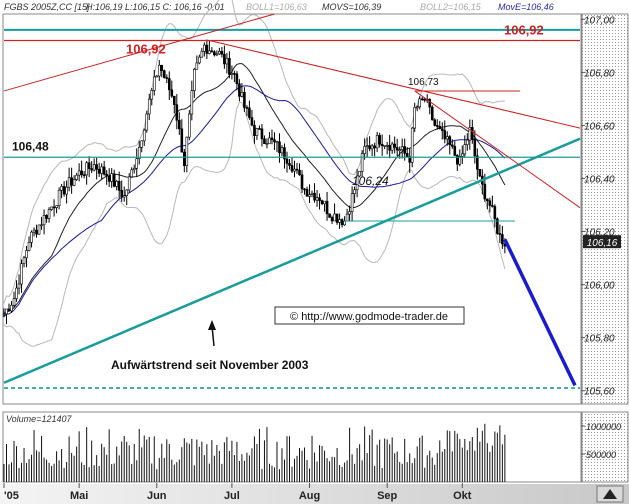 Image resolution: width=629 pixels, height=504 pixels. What do you see at coordinates (309, 496) in the screenshot?
I see `month-tick-label: Aug` at bounding box center [309, 496].